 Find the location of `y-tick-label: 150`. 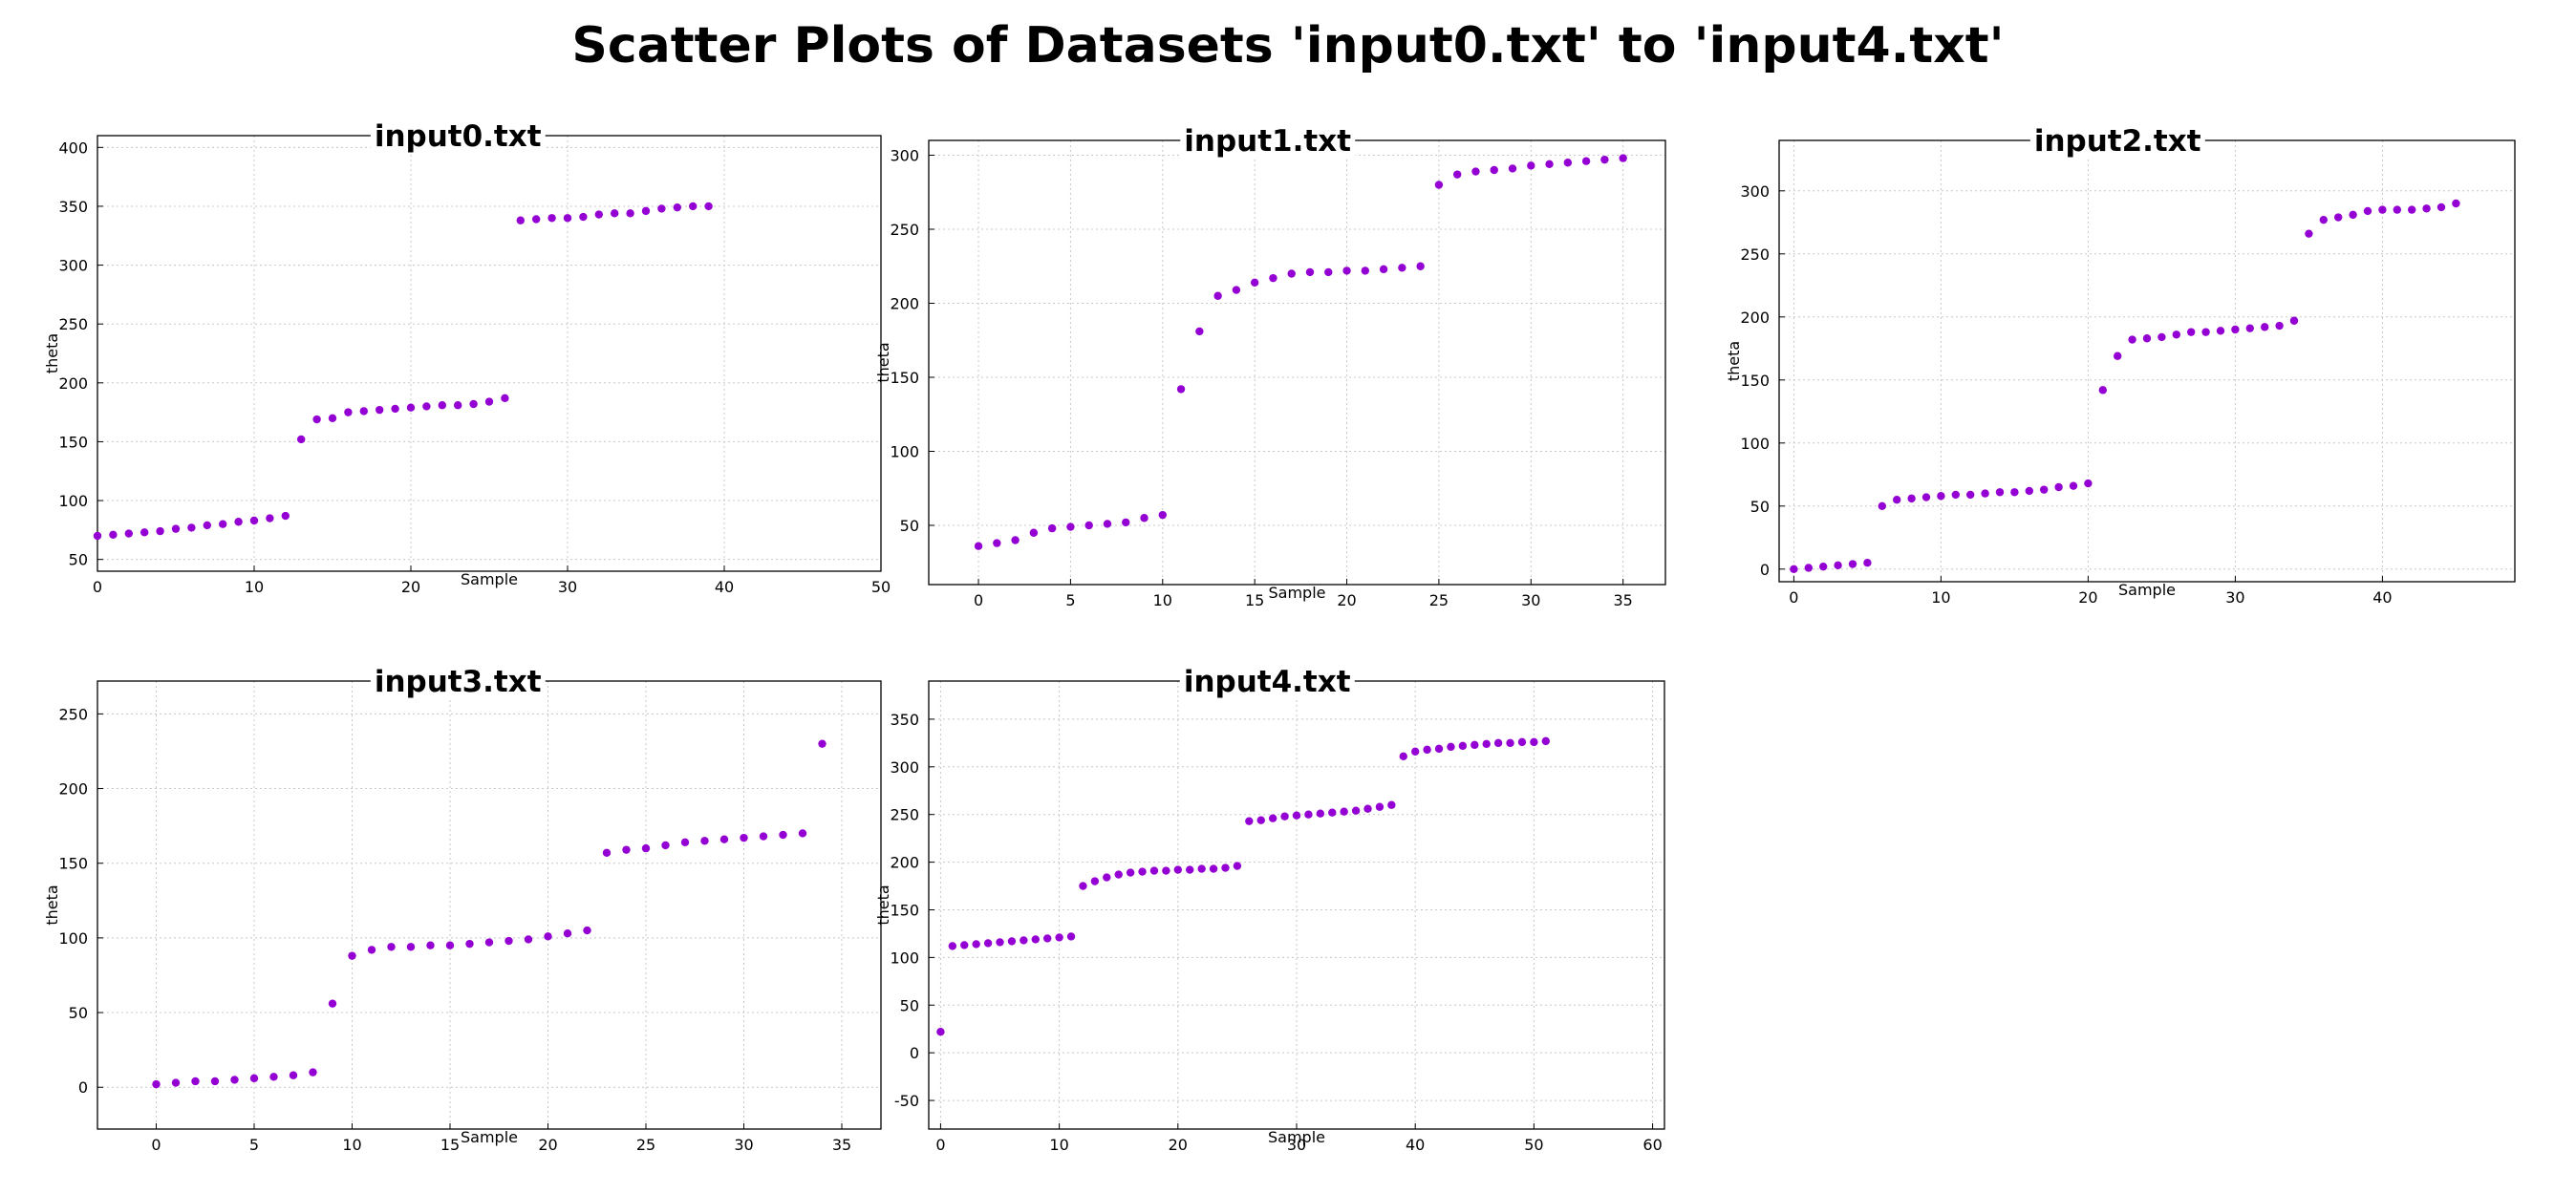

y-tick-label: 150 is located at coordinates (1755, 381).